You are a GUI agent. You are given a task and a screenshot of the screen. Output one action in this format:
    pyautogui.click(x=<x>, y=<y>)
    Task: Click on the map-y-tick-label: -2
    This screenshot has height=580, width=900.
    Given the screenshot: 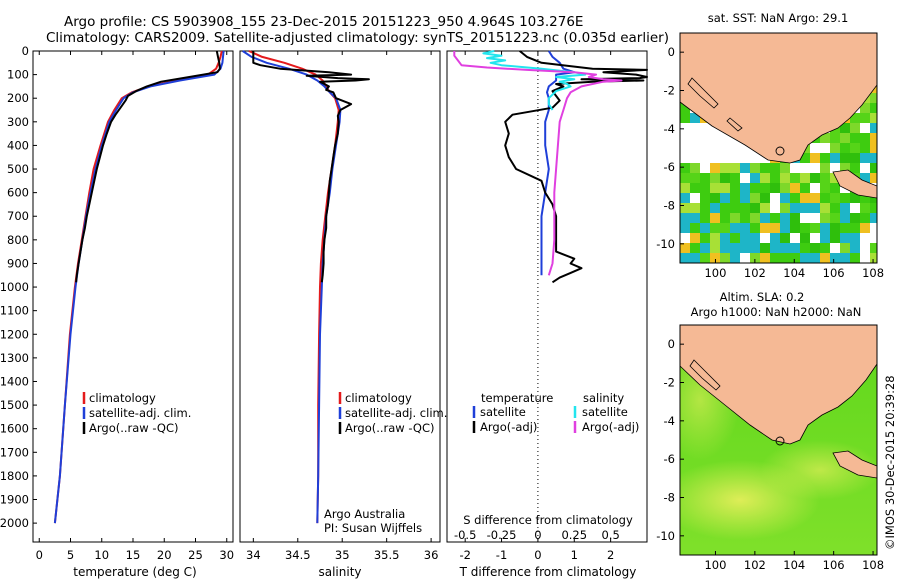 What is the action you would take?
    pyautogui.click(x=669, y=91)
    